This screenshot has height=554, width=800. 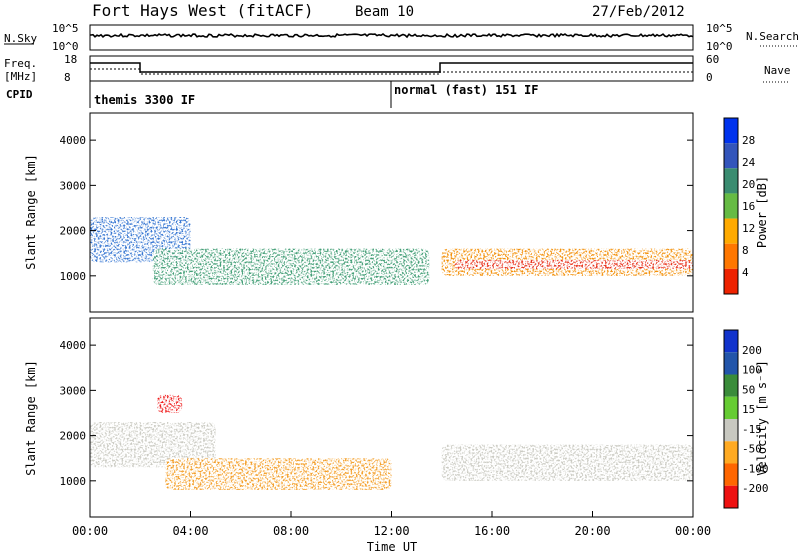 I want to click on noise-panel: N.Sky 10^5 10^0 10^5 10^0 N.Search, so click(x=401, y=37).